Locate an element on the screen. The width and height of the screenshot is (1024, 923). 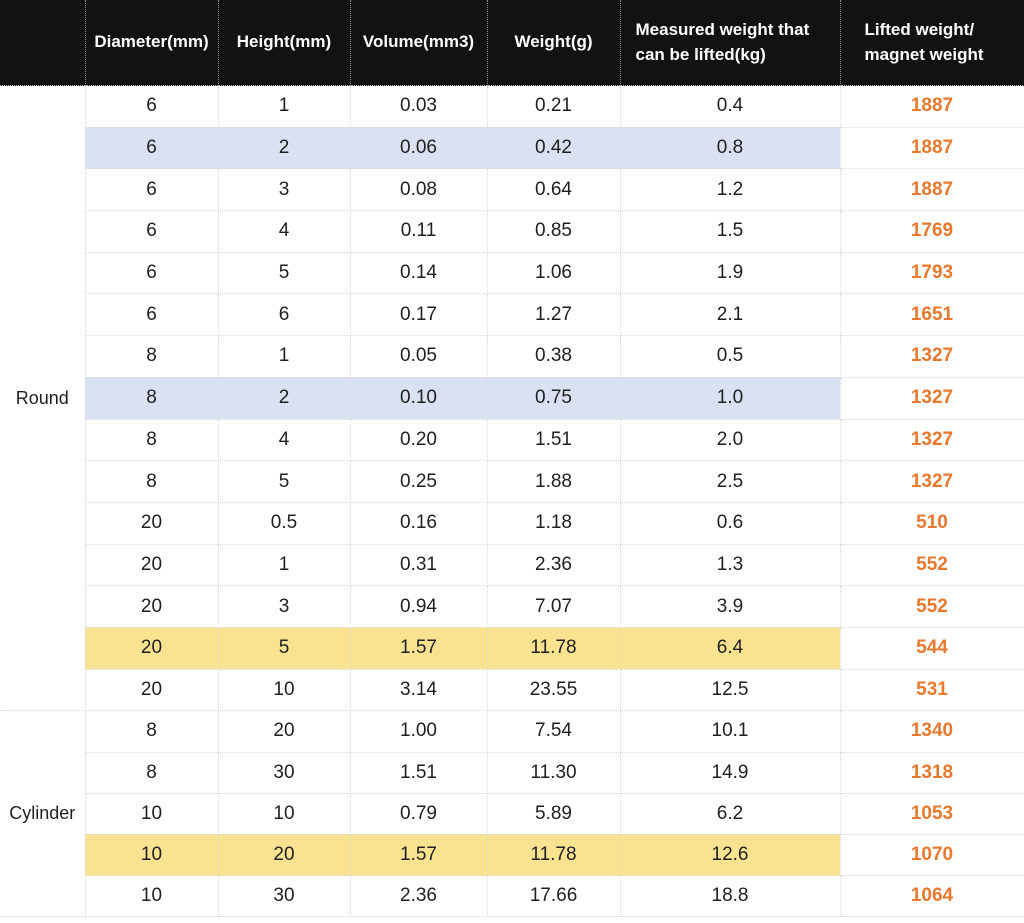
data-cell: 6.2 is located at coordinates (730, 814).